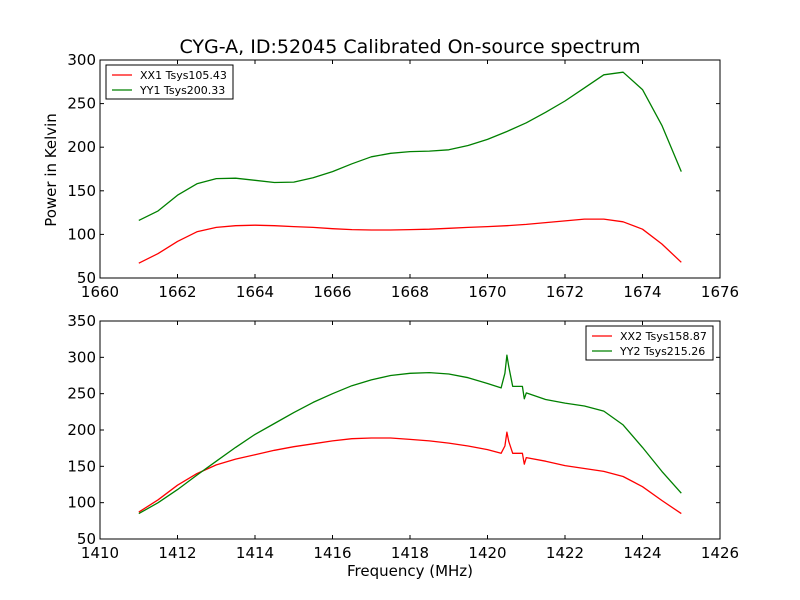 This screenshot has width=800, height=600. Describe the element at coordinates (332, 553) in the screenshot. I see `x-tick-label: 1416` at that location.